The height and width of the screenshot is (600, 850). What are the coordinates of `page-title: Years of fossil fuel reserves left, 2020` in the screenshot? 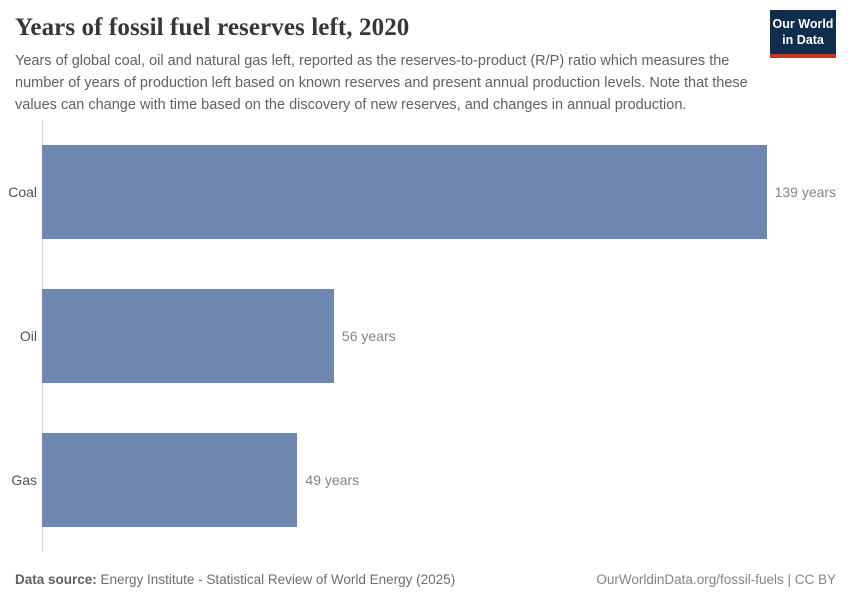 It's located at (212, 27).